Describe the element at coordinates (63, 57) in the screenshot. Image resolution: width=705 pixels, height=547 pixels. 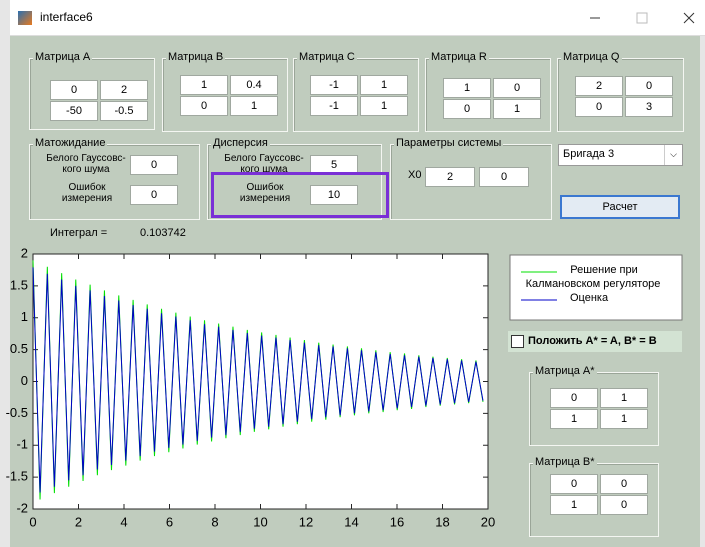
I see `panel-title: Матрица A` at that location.